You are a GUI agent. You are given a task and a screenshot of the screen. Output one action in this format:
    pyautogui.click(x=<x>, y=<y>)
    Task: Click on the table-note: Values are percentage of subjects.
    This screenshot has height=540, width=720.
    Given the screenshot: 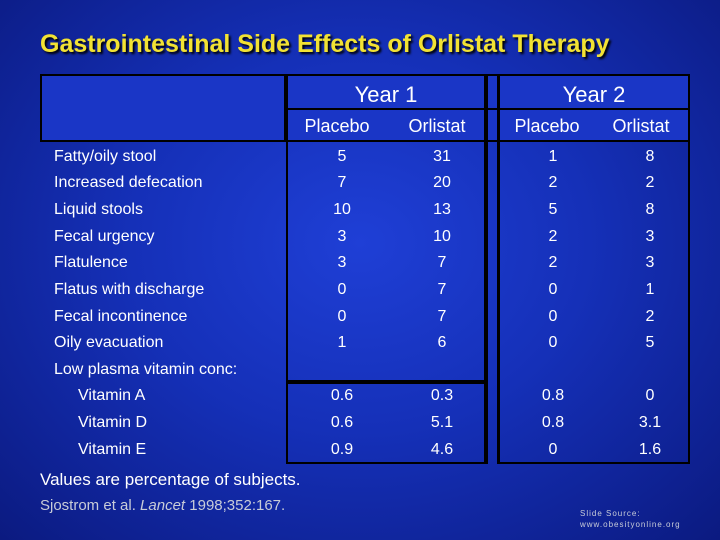 What is the action you would take?
    pyautogui.click(x=170, y=479)
    